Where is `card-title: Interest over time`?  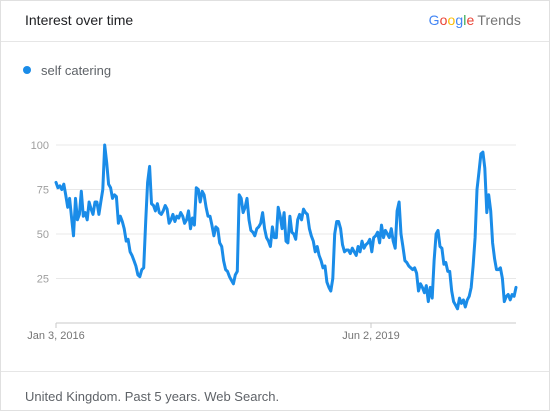 card-title: Interest over time is located at coordinates (79, 20).